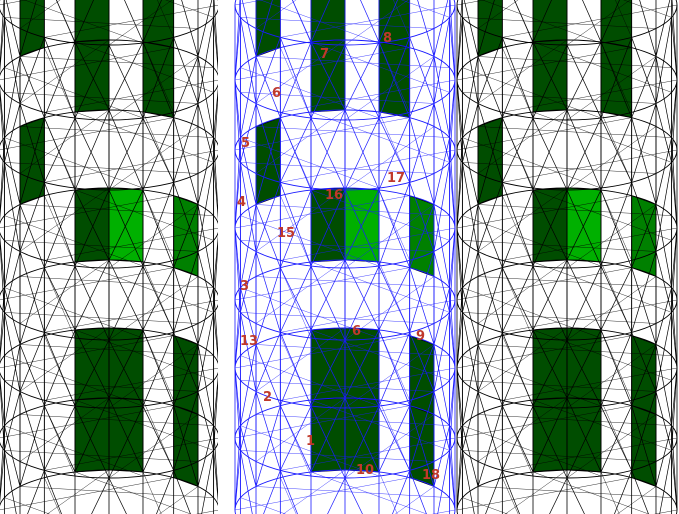 Image resolution: width=679 pixels, height=514 pixels. Describe the element at coordinates (356, 331) in the screenshot. I see `vertex-label: 6` at that location.